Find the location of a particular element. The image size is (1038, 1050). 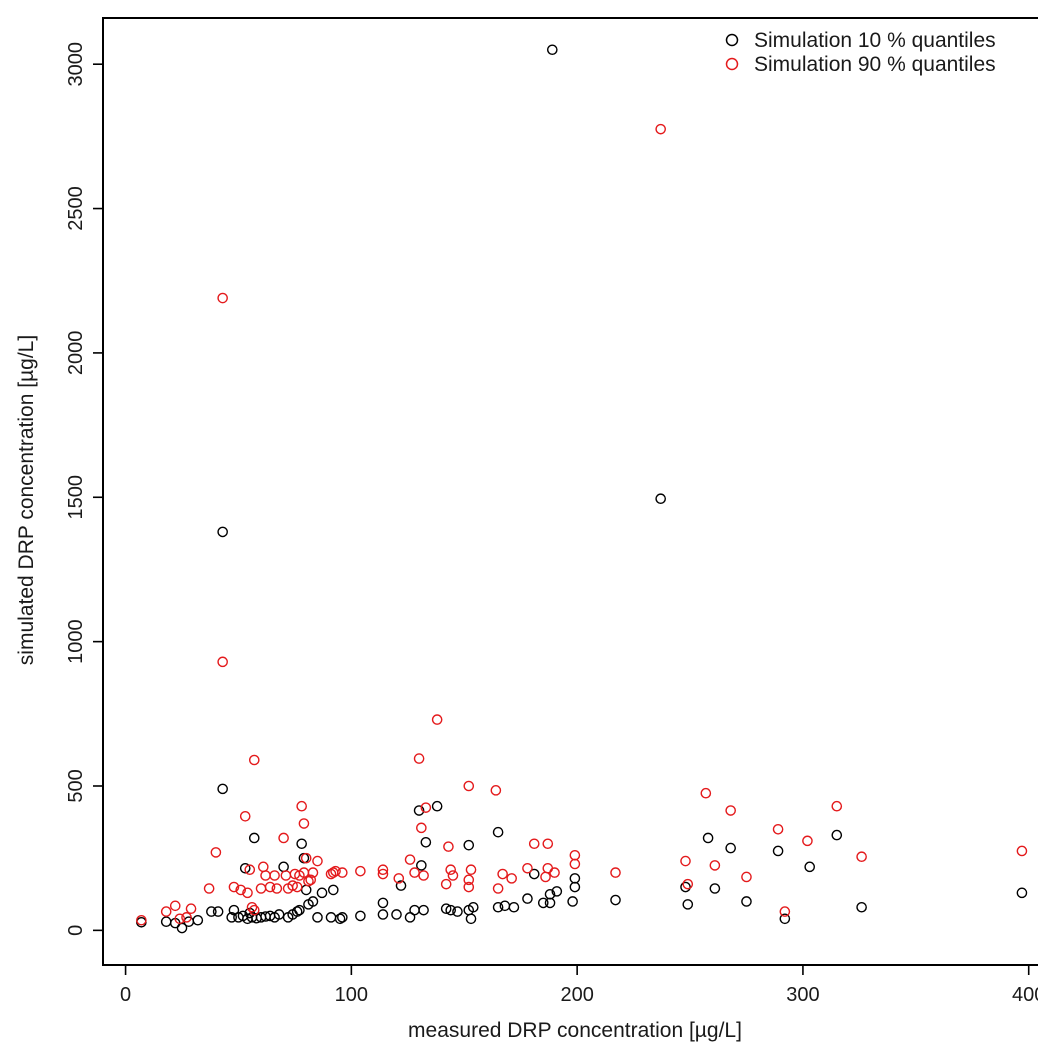

x-tick-label: 0 is located at coordinates (125, 995).